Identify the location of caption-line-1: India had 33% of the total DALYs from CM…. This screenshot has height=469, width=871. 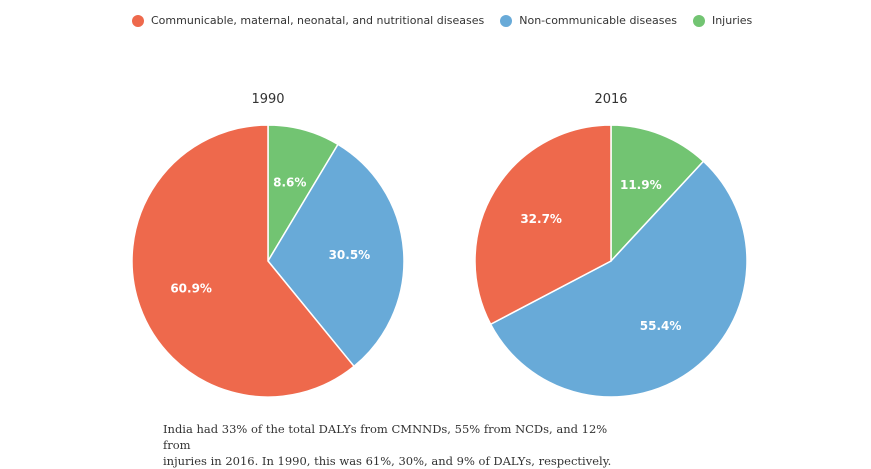
(385, 437).